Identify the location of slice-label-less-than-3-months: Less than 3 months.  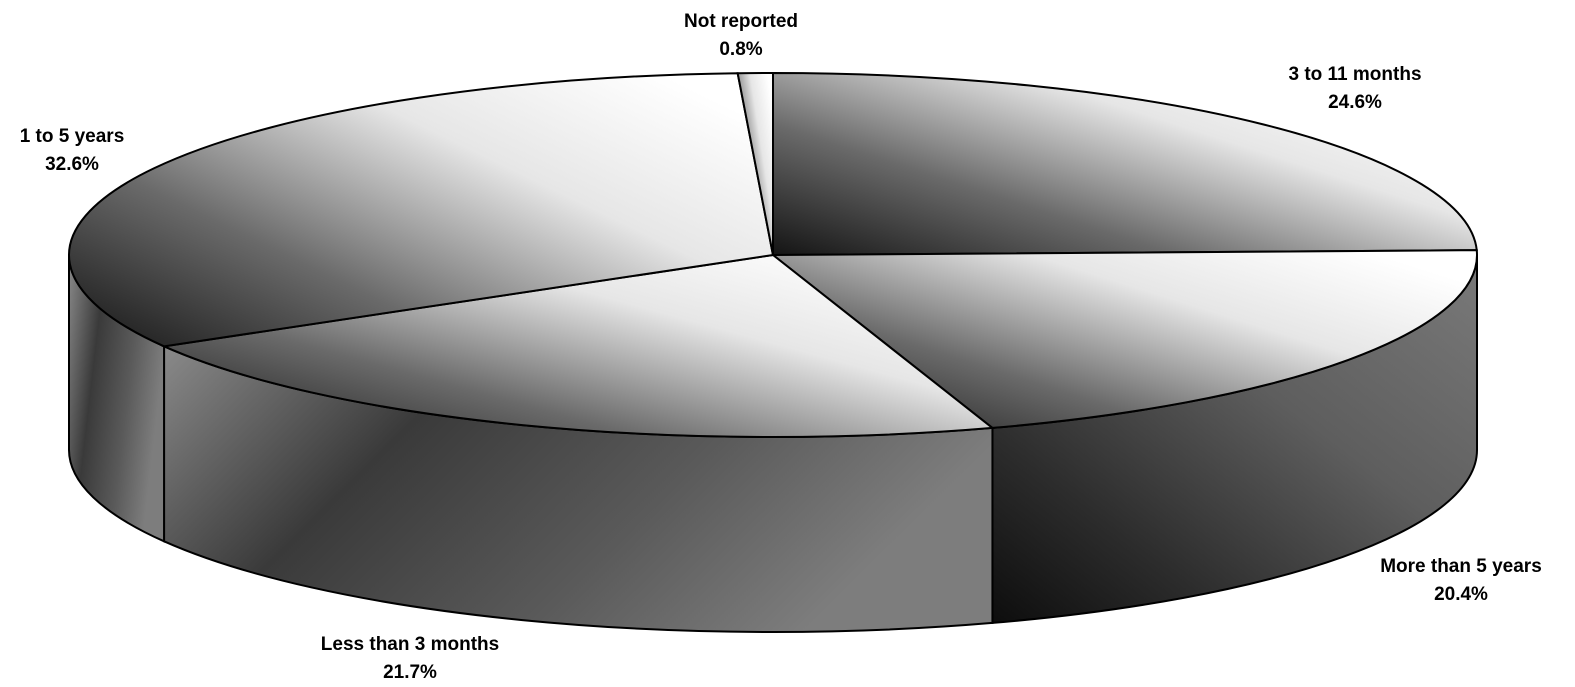
(410, 644).